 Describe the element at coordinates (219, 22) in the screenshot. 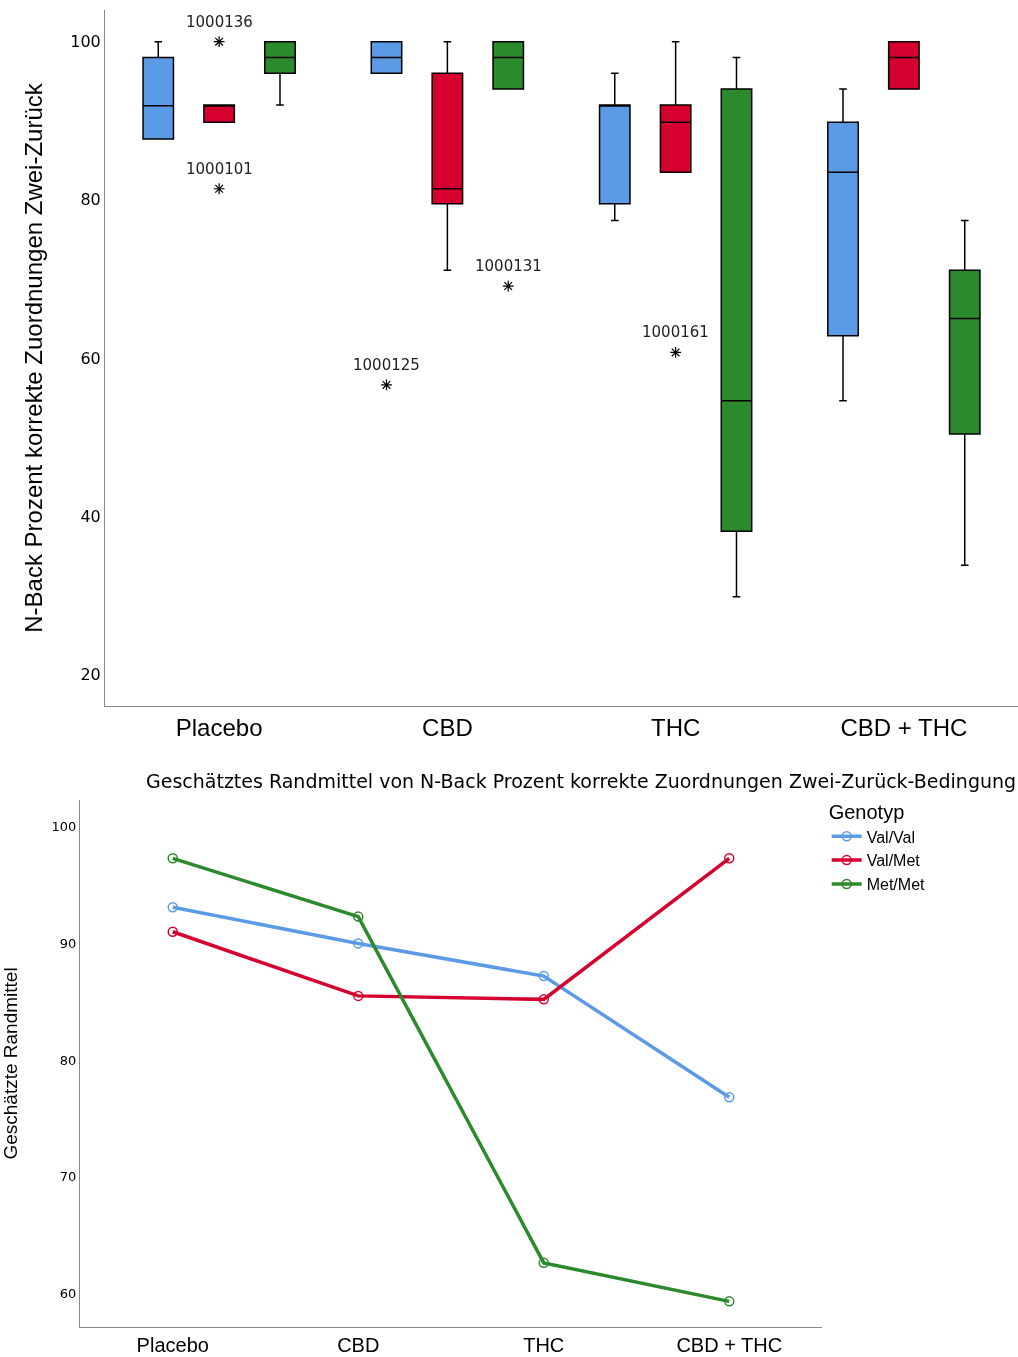

I see `annotation: 1000136` at that location.